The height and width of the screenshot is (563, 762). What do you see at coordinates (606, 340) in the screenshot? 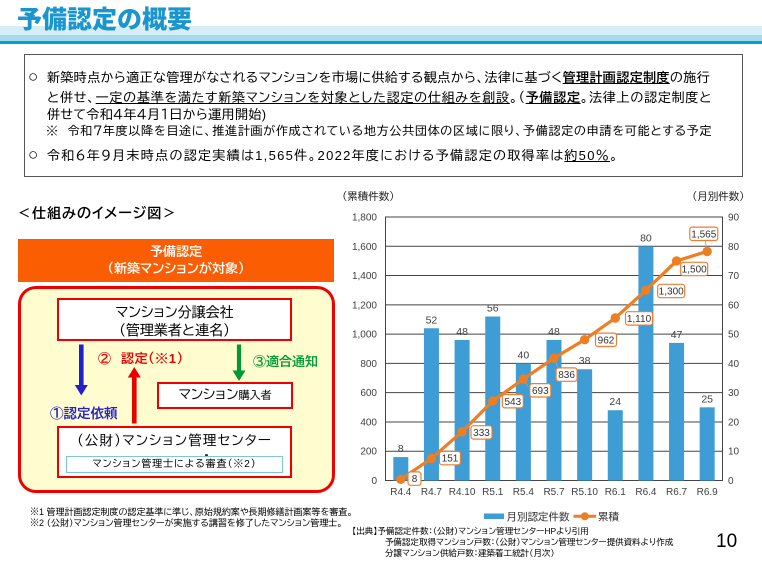
I see `svg-text: 962` at bounding box center [606, 340].